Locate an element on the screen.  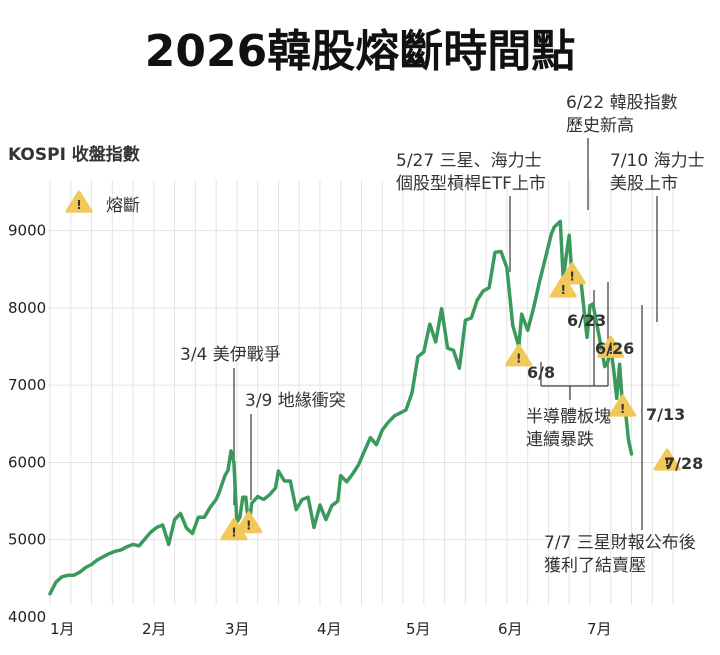
circuit-breaker-date-label: 6/8 is located at coordinates (541, 372).